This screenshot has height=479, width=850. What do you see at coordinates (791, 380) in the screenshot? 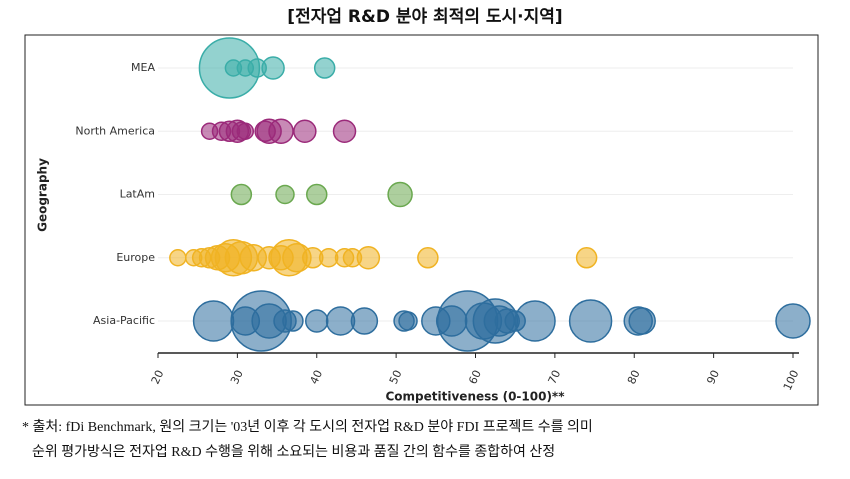
I see `x-tick-label: 100` at bounding box center [791, 380].